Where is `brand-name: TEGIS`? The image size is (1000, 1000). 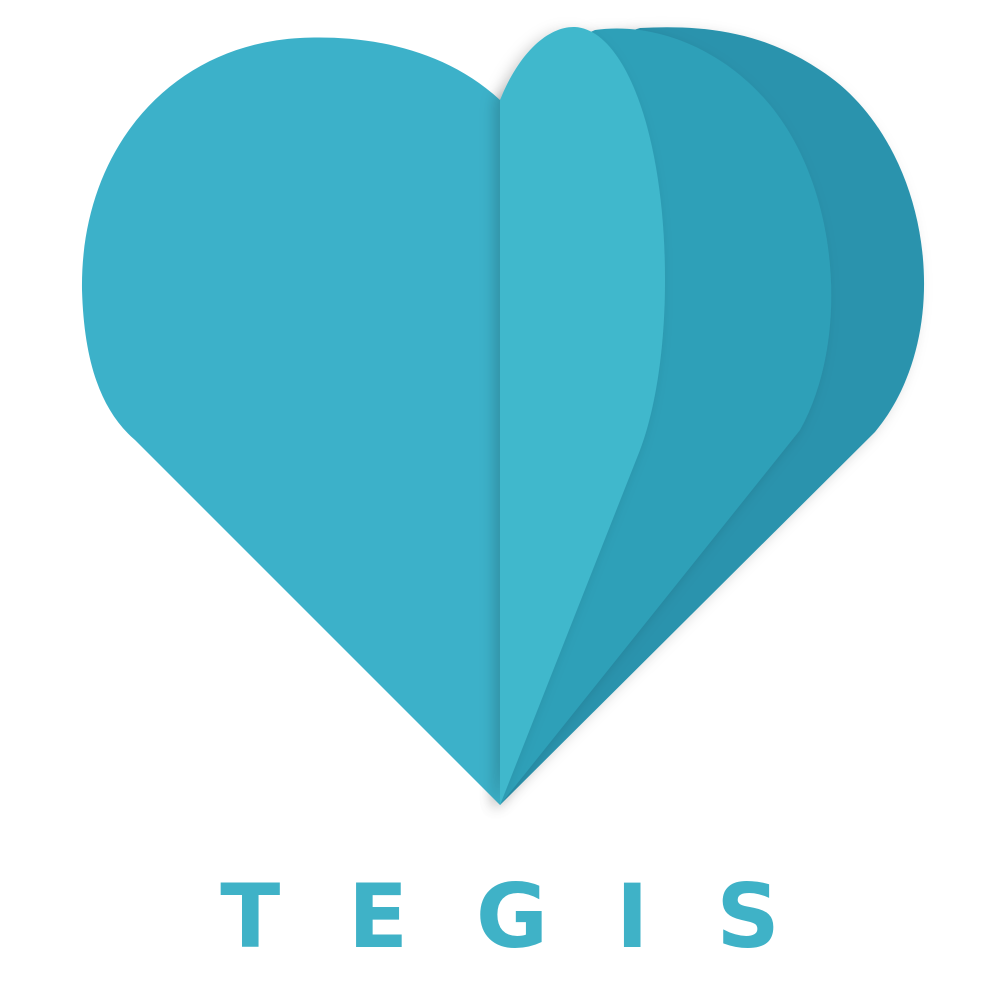
brand-name: TEGIS is located at coordinates (534, 916).